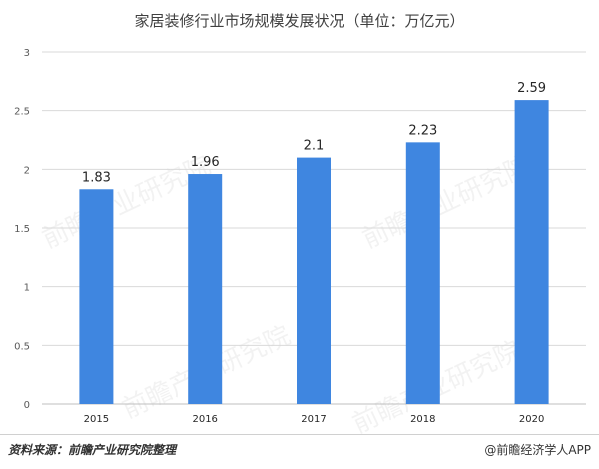 This screenshot has width=599, height=469. Describe the element at coordinates (27, 288) in the screenshot. I see `y-tick-label: 1` at that location.